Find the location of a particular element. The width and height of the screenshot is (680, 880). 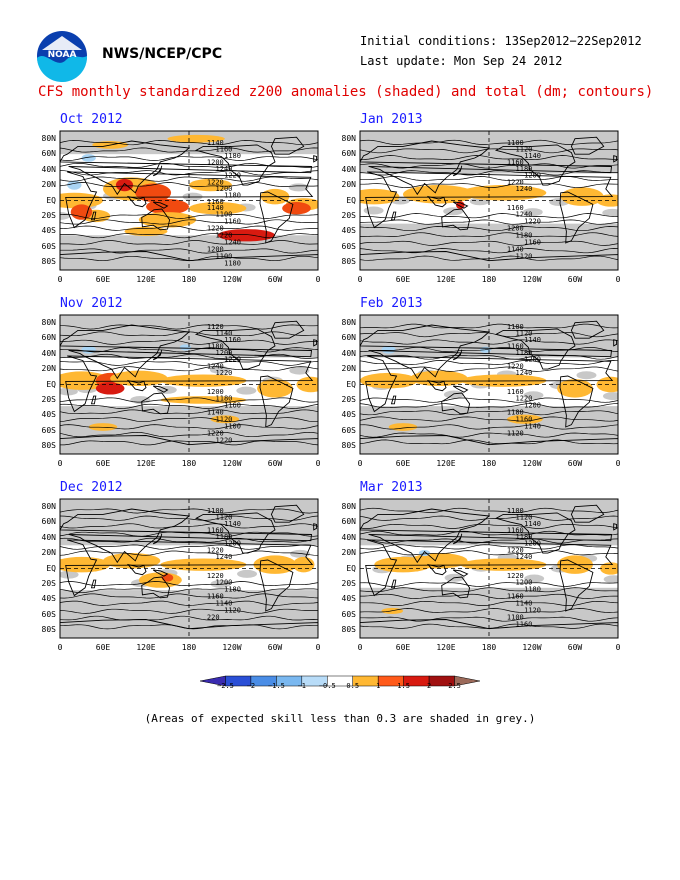

lon-label: 180 is located at coordinates (189, 463).